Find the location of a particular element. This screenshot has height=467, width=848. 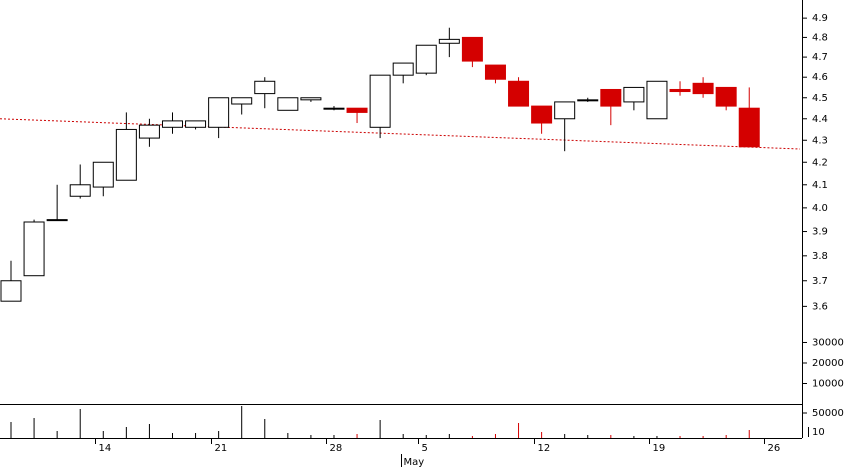

trendline is located at coordinates (400, 134).